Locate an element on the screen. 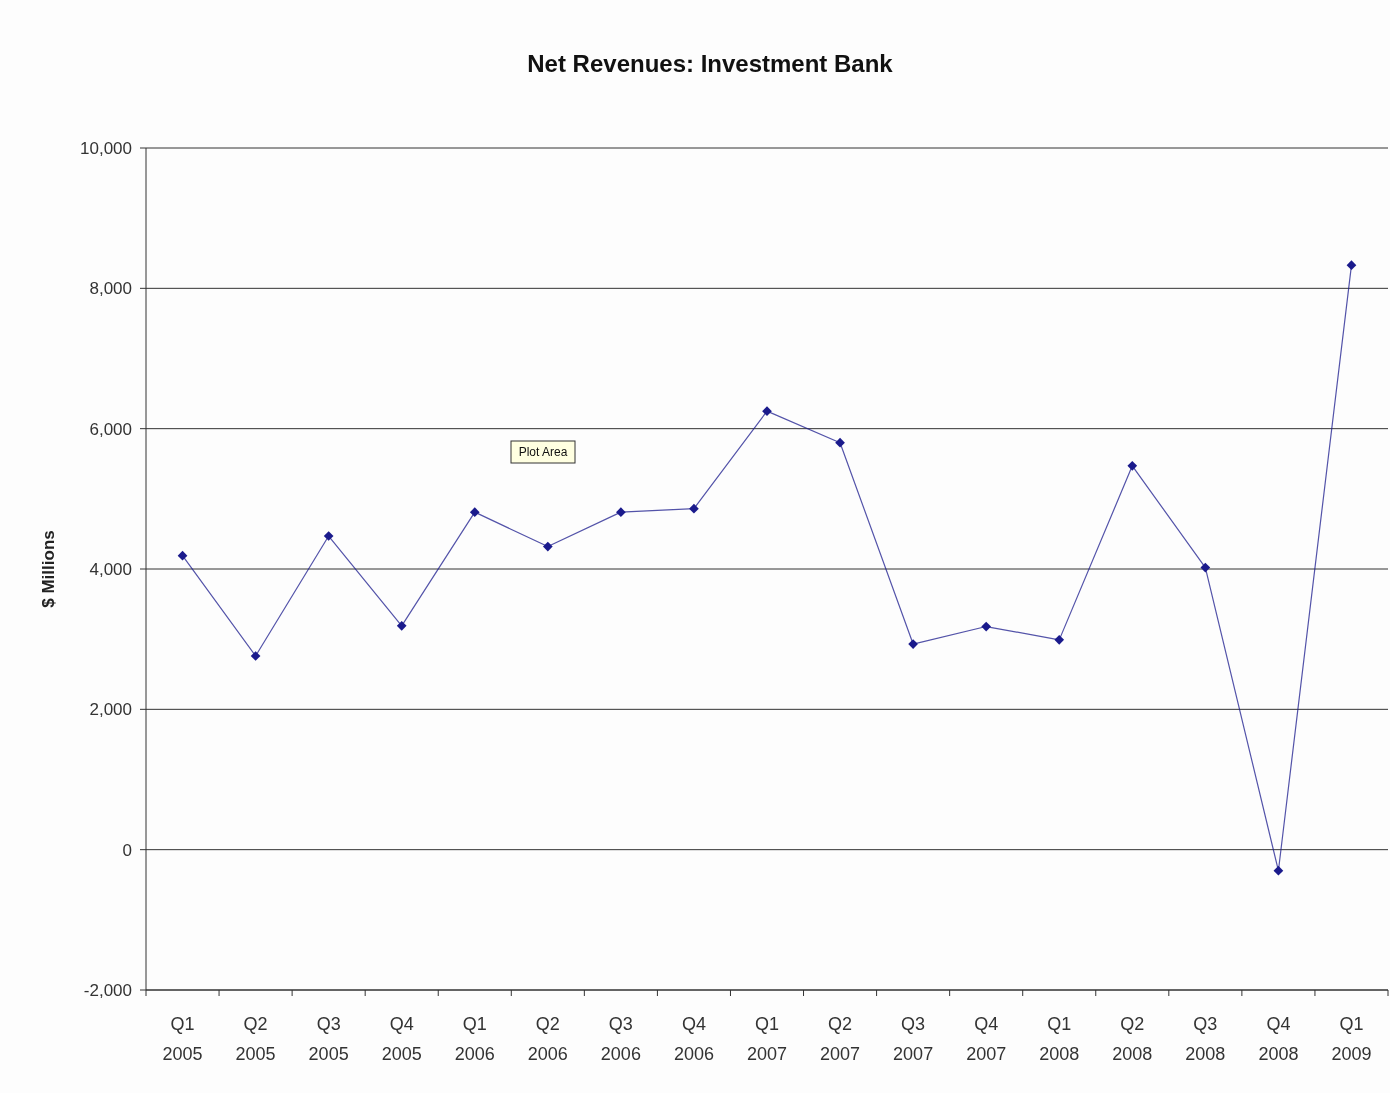 This screenshot has height=1093, width=1390. y-tick-label: 6,000 is located at coordinates (110, 429).